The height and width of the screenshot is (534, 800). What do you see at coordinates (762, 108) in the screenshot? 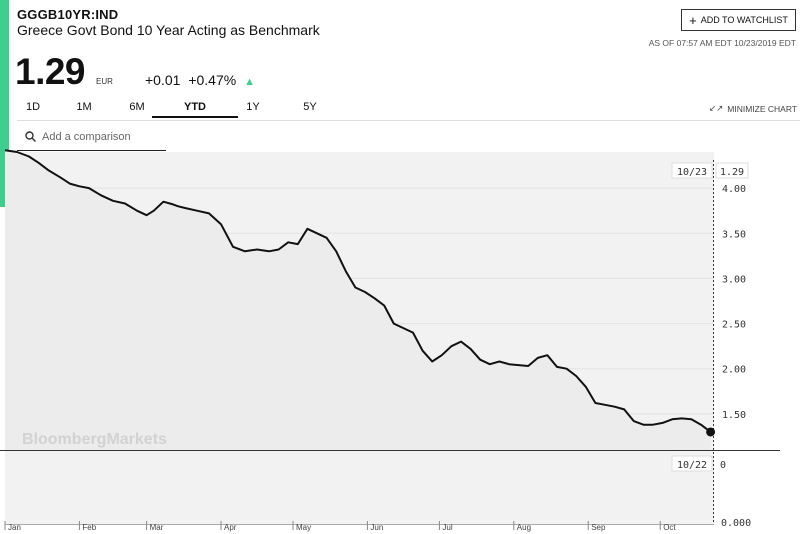
I see `minimize-chart-label: MINIMIZE CHART` at bounding box center [762, 108].